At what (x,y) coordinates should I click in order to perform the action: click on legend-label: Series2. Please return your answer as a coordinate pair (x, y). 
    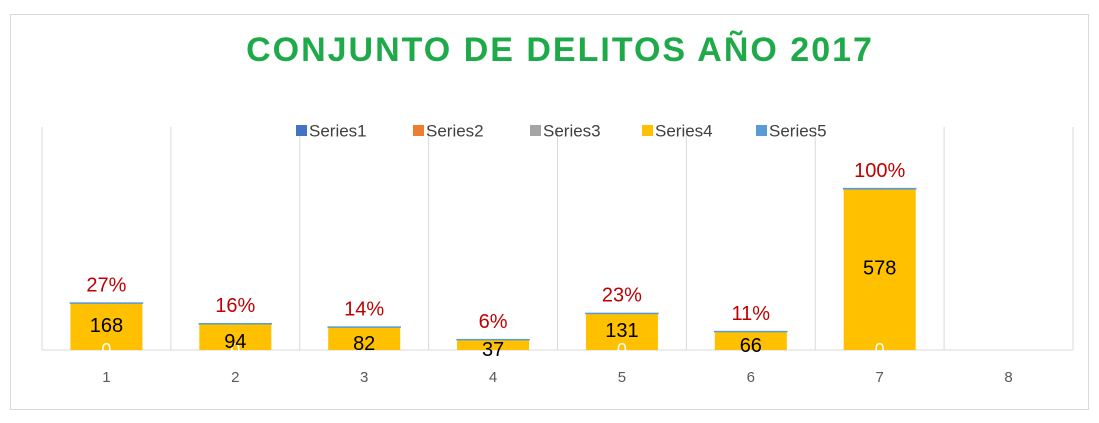
    Looking at the image, I should click on (455, 130).